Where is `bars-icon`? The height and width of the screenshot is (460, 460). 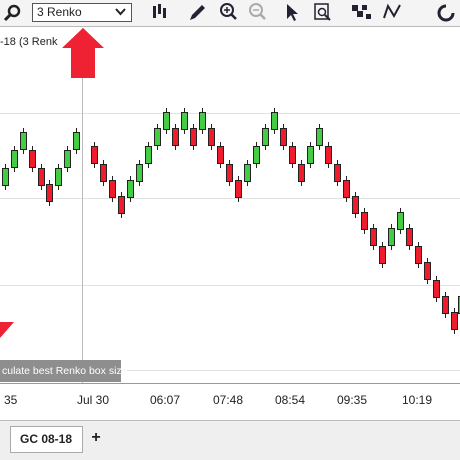
bars-icon is located at coordinates (159, 11).